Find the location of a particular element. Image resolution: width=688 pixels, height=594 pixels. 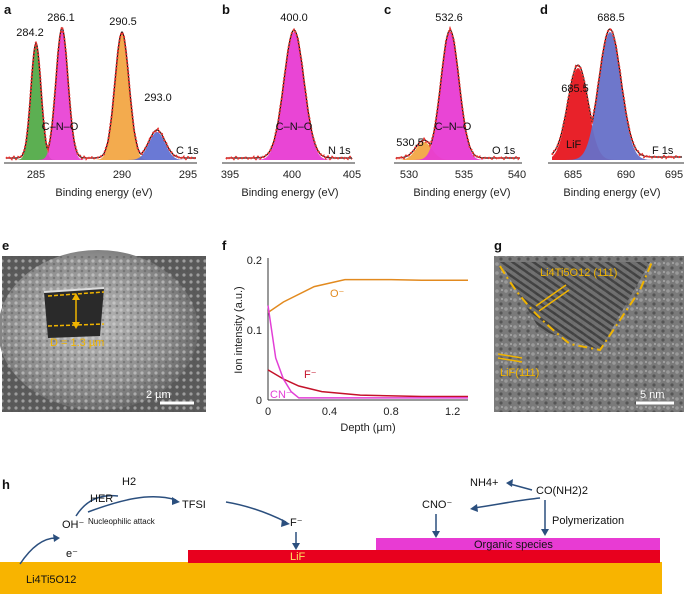

hydroxide-label: OH⁻ is located at coordinates (73, 525).